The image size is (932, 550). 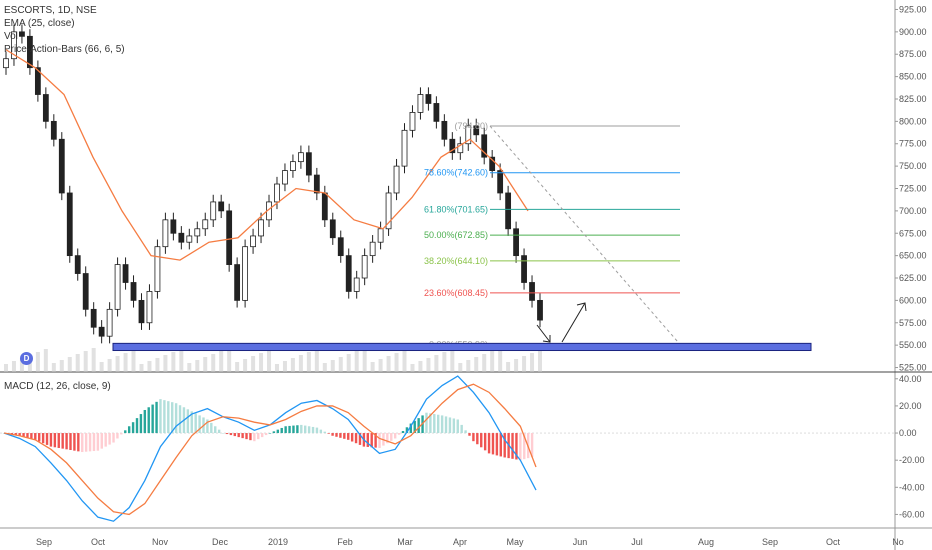 I want to click on interval-badge: D, so click(x=26, y=358).